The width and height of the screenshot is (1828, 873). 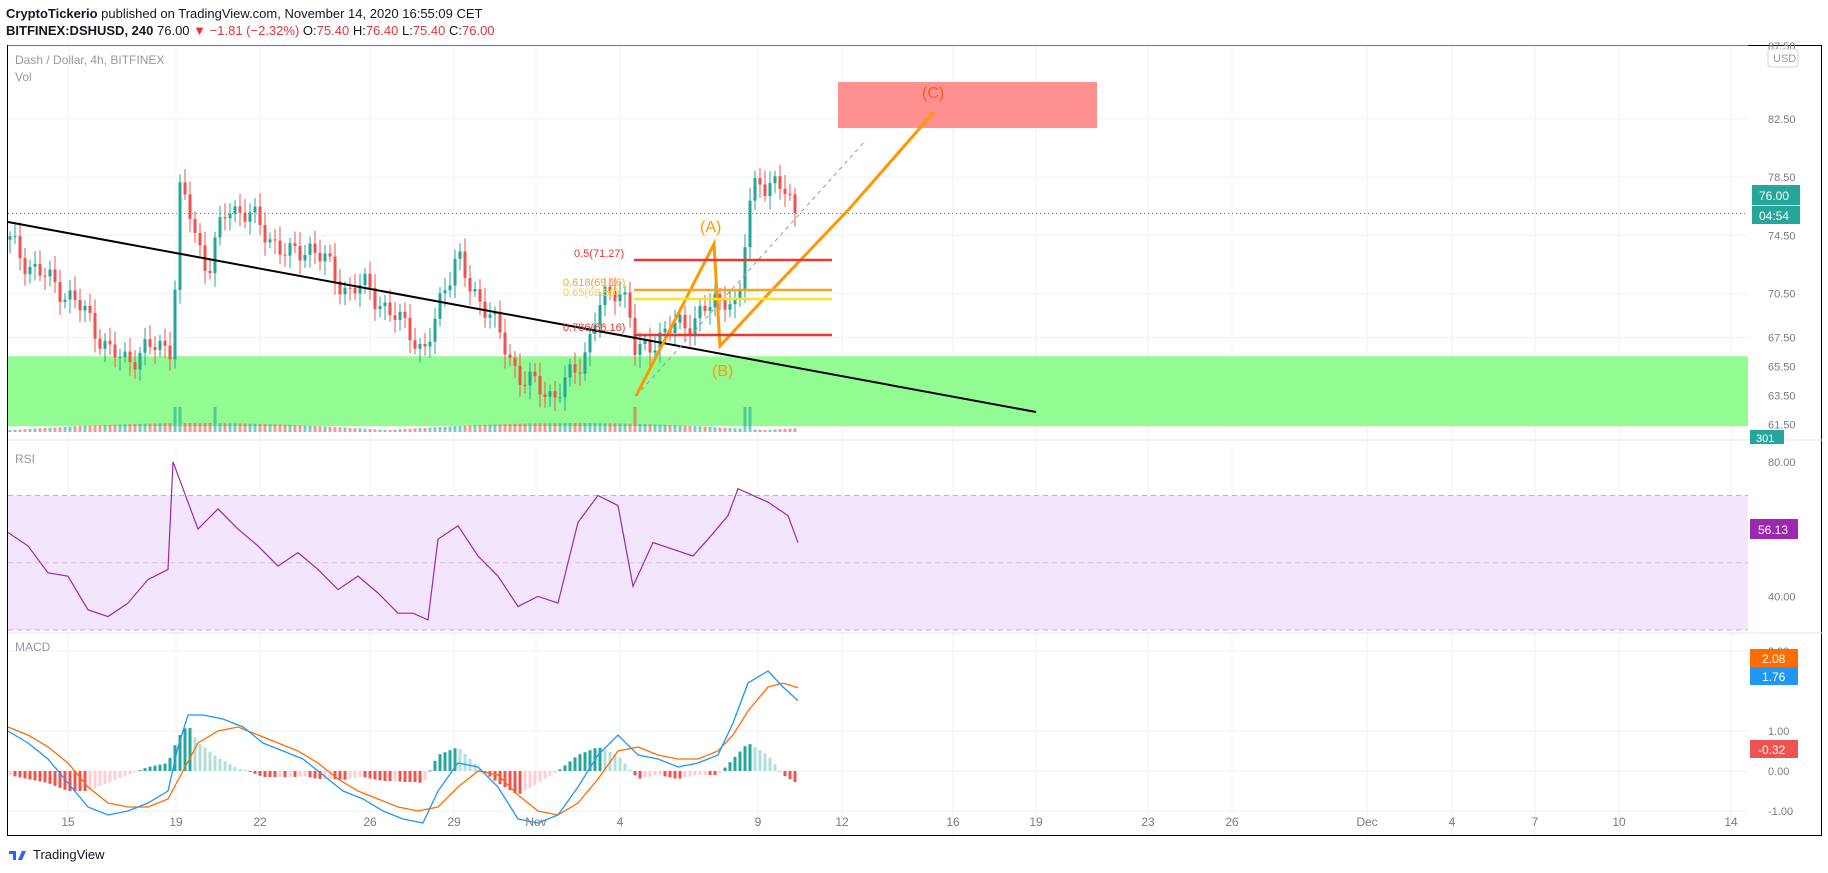 What do you see at coordinates (1782, 338) in the screenshot?
I see `price-tick-3: 67.50` at bounding box center [1782, 338].